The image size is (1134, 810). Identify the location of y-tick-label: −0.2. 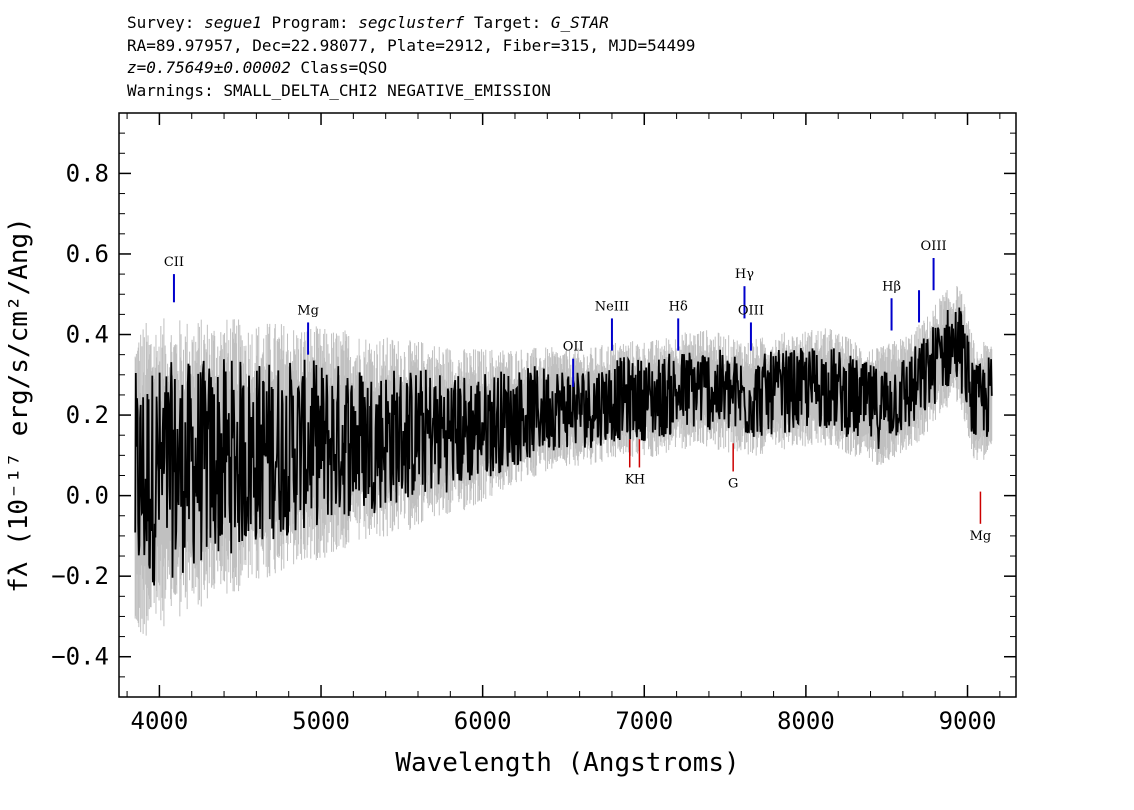
(80, 576).